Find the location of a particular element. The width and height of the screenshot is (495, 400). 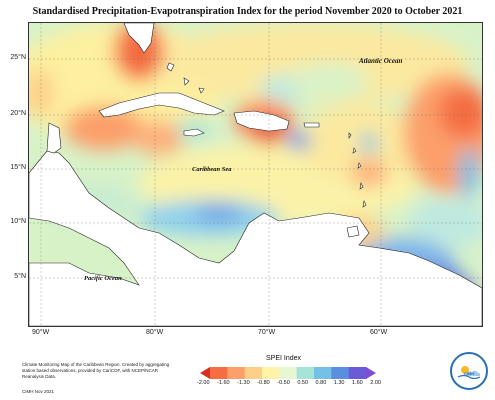

legend-tick: 1.60 is located at coordinates (357, 383).